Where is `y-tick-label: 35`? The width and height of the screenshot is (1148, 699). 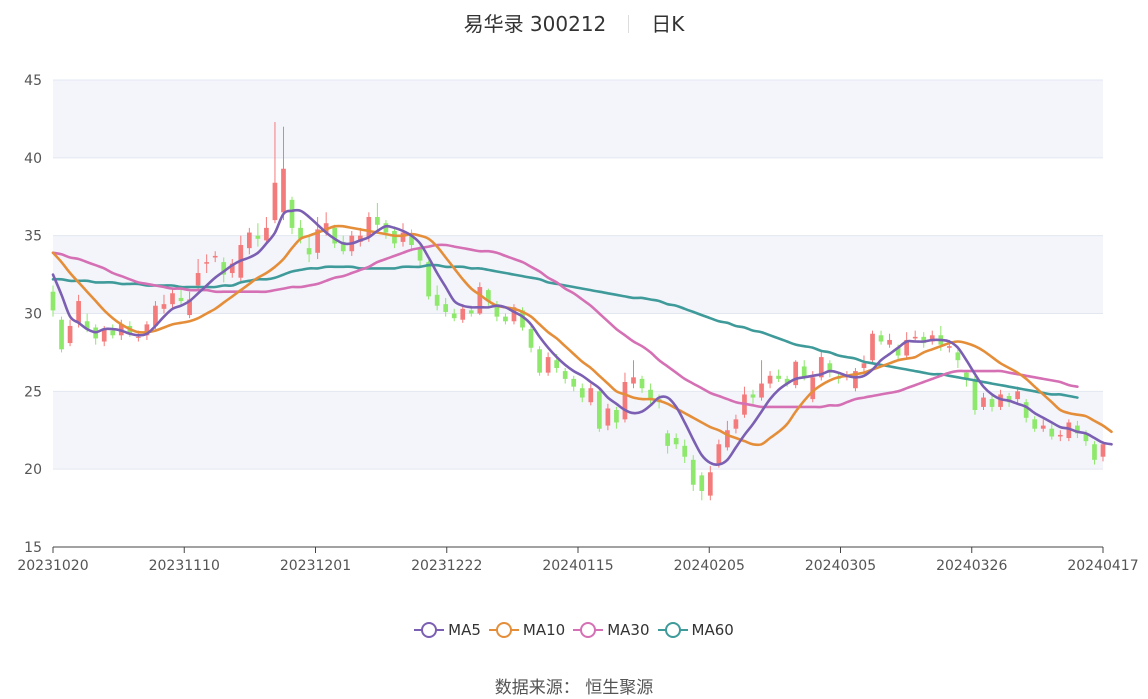 y-tick-label: 35 is located at coordinates (33, 237).